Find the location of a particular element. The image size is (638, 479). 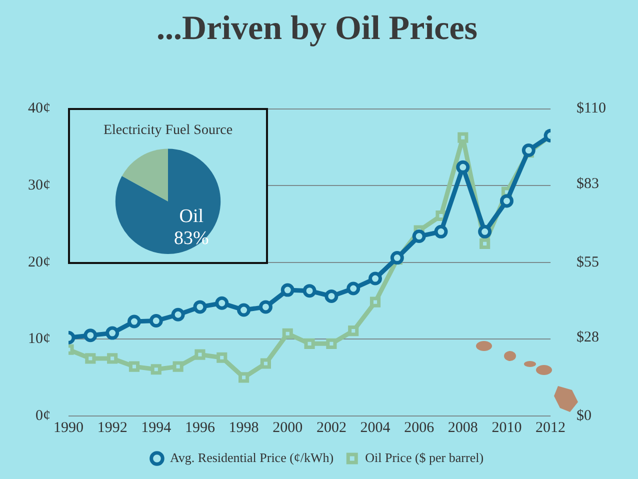

y-tick-label: 40¢ is located at coordinates (39, 108).